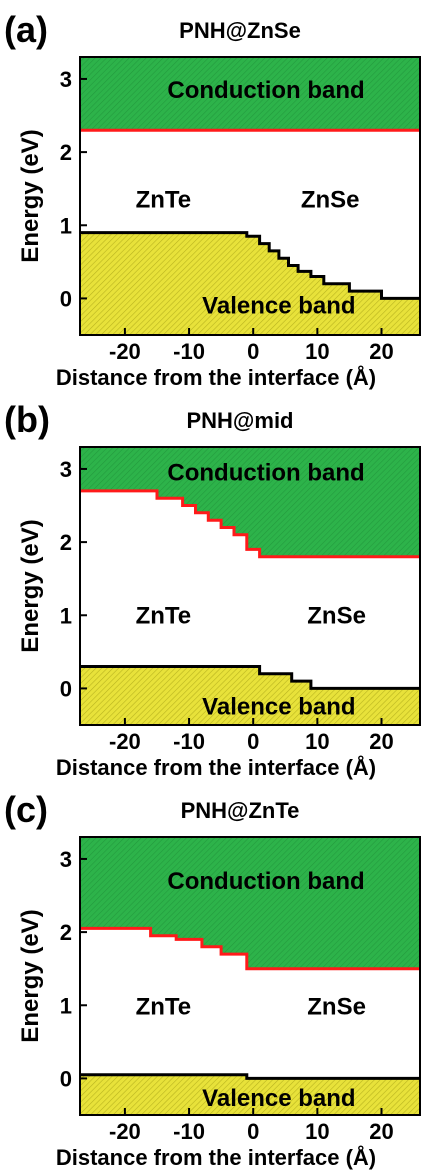 The image size is (431, 1172). I want to click on chart-title: PNH@ZnTe, so click(240, 810).